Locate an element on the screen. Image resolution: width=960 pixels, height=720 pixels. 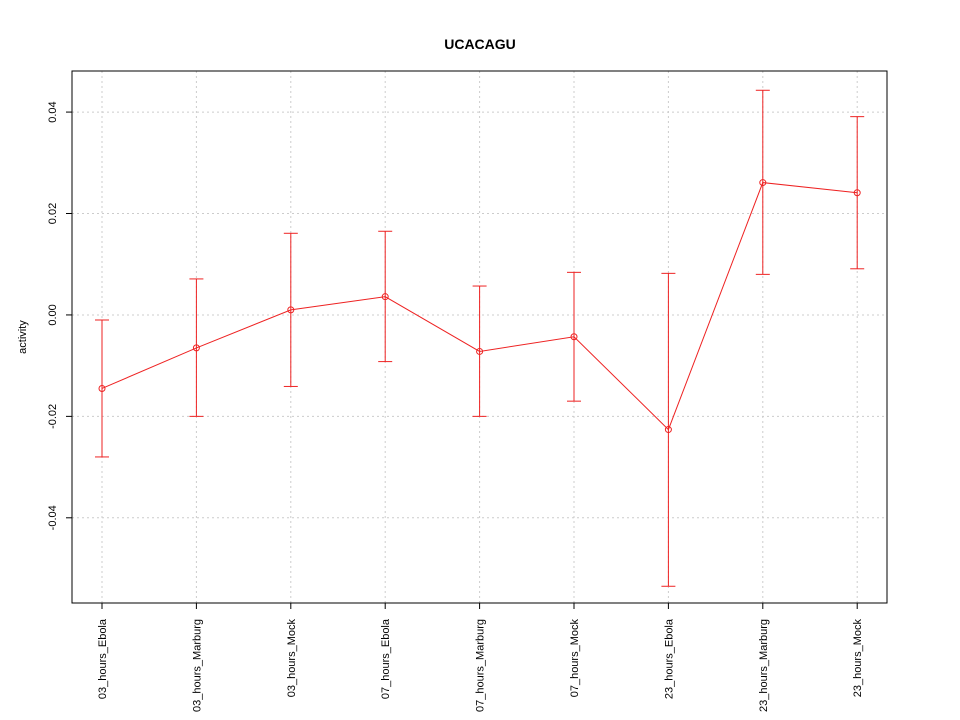
chart-title: UCACAGU is located at coordinates (480, 44).